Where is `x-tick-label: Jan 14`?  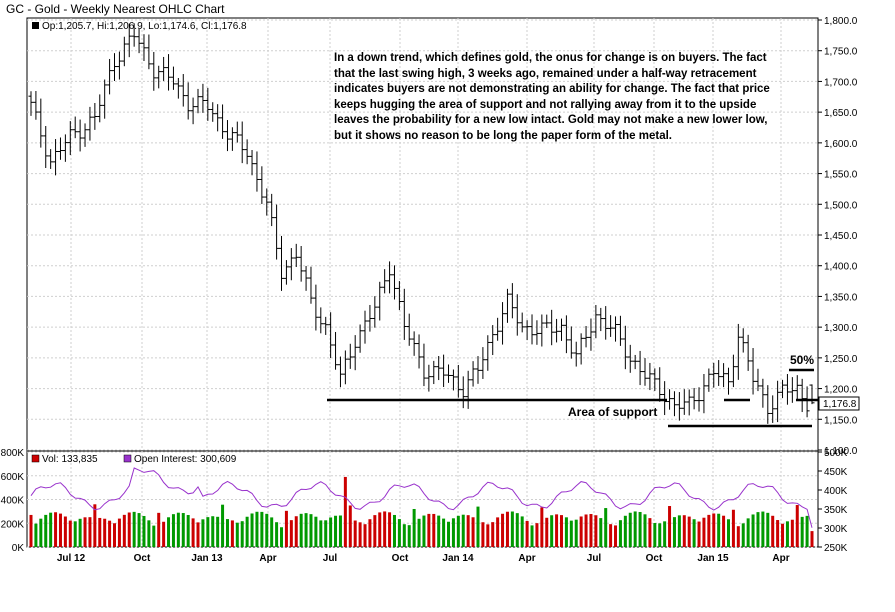
x-tick-label: Jan 14 is located at coordinates (458, 558).